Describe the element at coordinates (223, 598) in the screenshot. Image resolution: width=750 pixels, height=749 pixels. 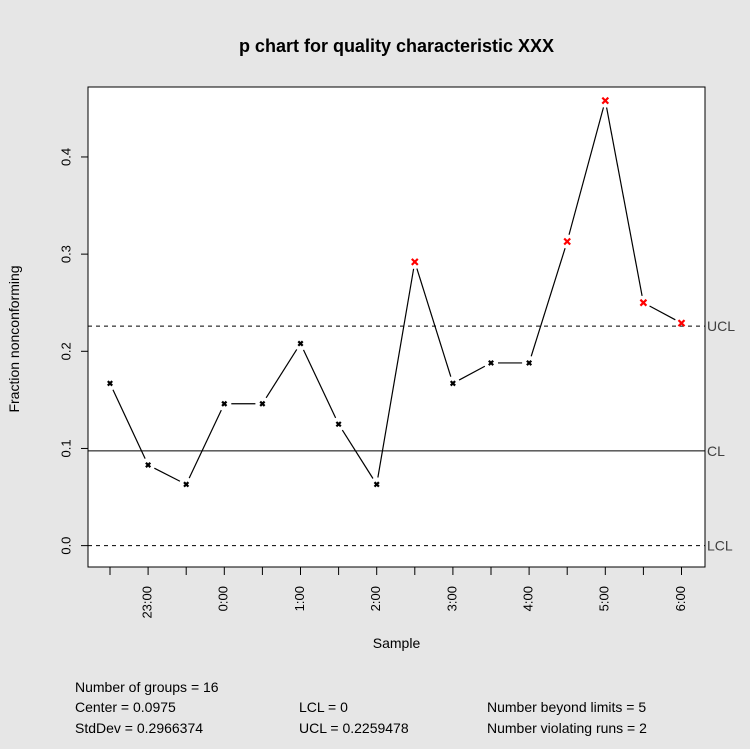
I see `x-tick-label: 0:00` at that location.